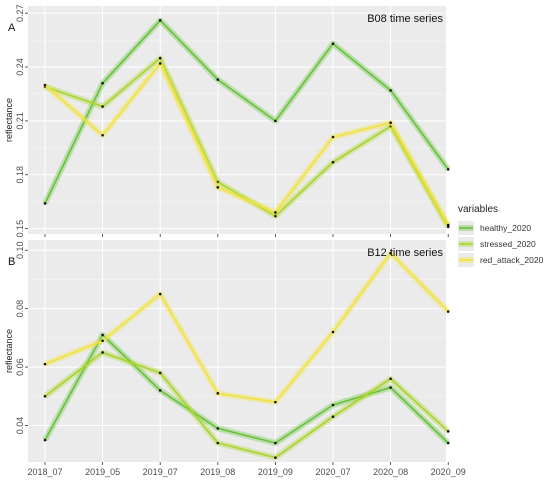  I want to click on legend-item-red_attack_2020: red_attack_2020, so click(512, 260).